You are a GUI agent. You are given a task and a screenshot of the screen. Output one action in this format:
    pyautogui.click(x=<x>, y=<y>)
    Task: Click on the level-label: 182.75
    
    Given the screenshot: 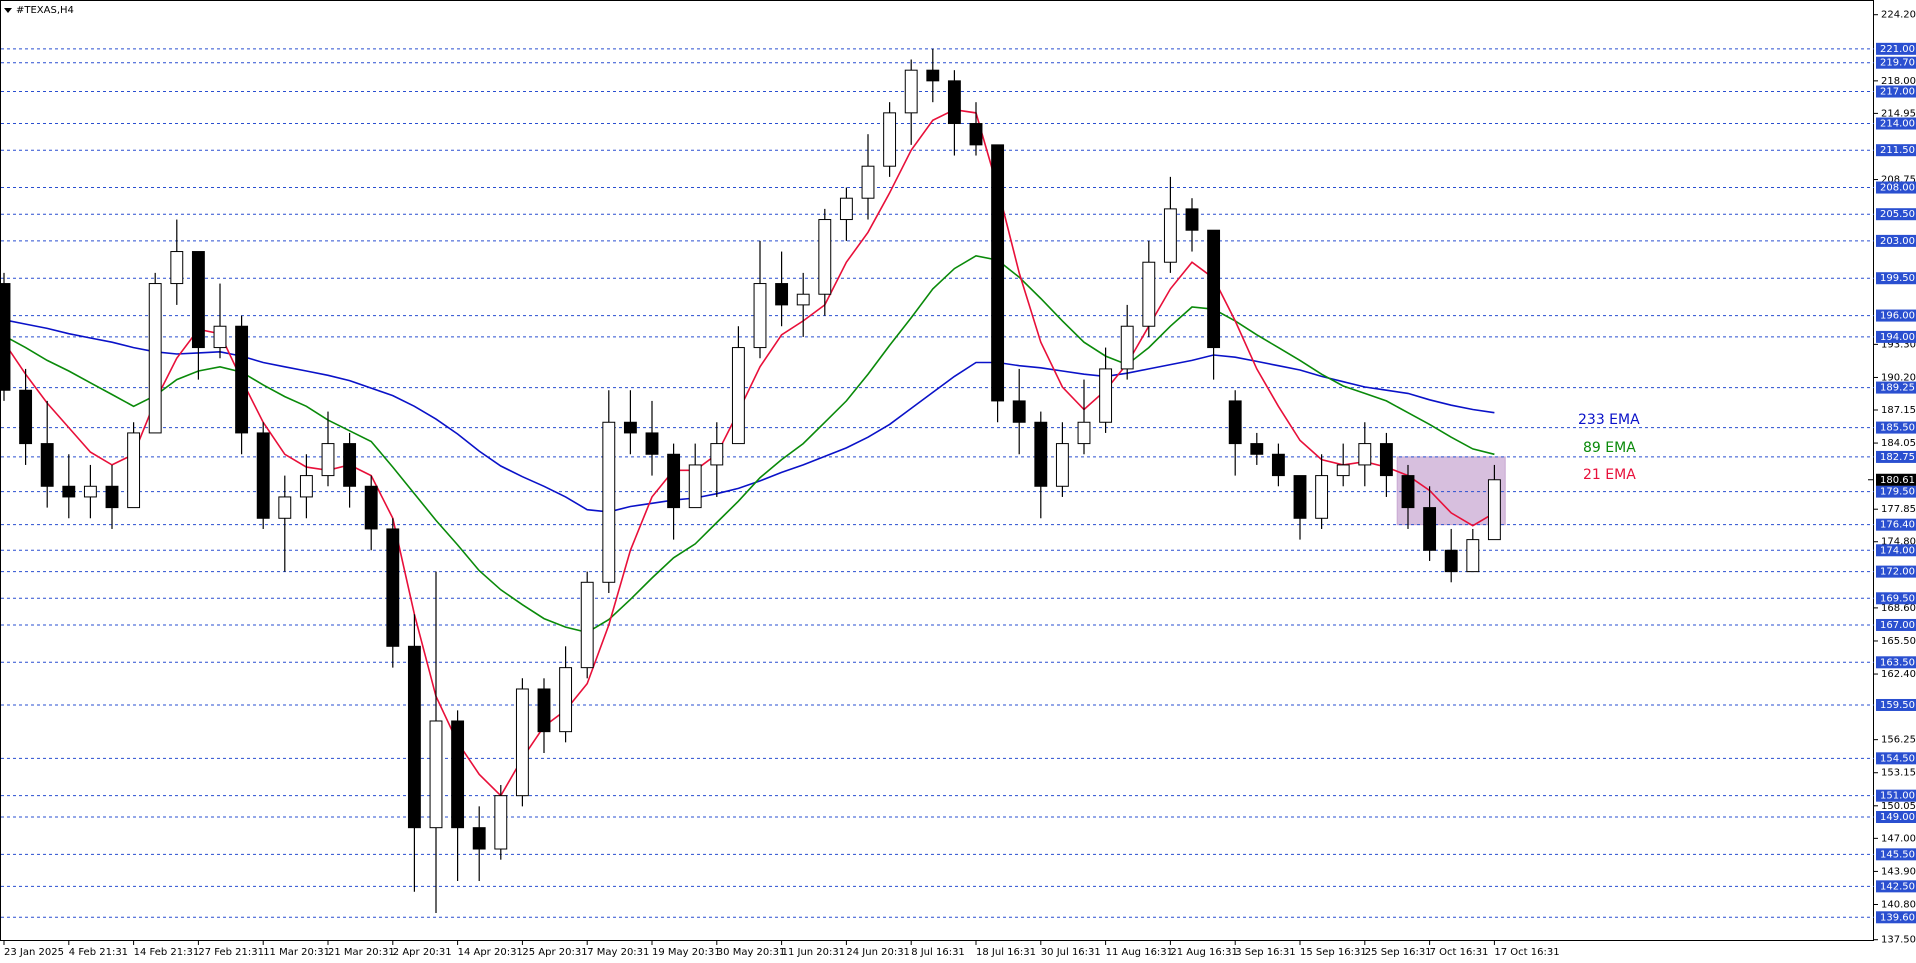 What is the action you would take?
    pyautogui.click(x=1897, y=457)
    